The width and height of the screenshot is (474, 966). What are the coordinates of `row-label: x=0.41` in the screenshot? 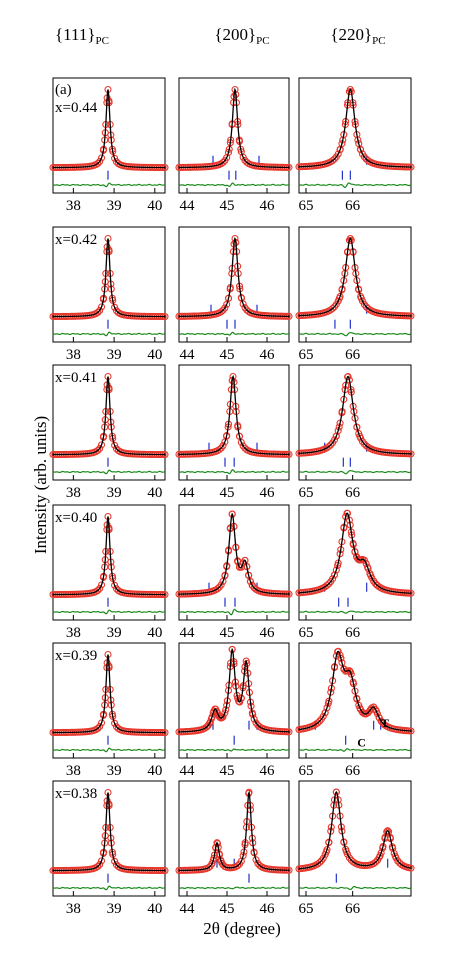 It's located at (76, 378).